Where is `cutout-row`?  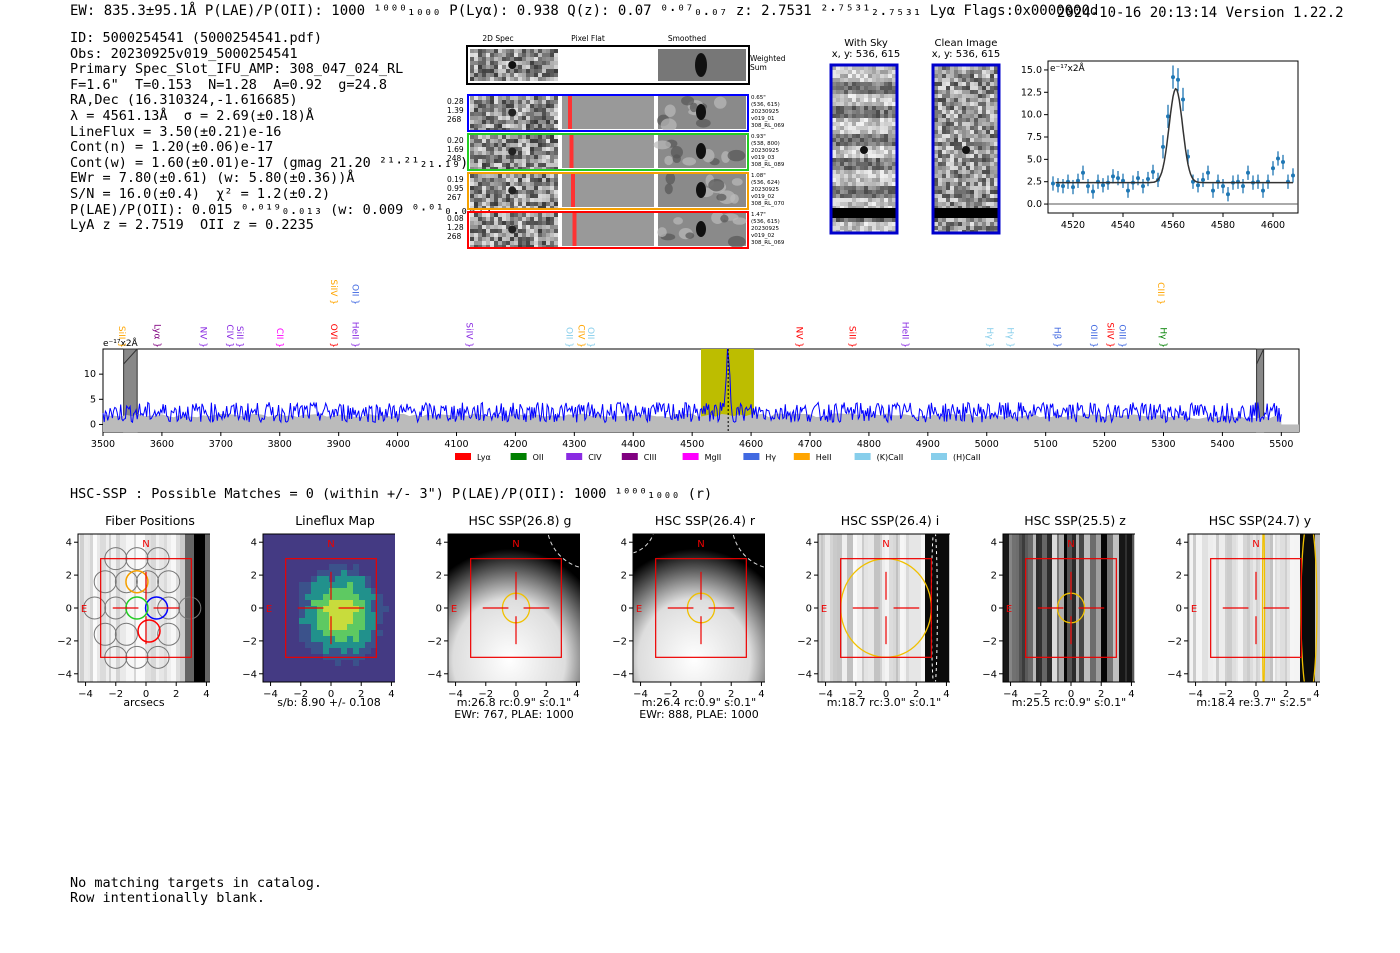
cutout-row is located at coordinates (608, 152).